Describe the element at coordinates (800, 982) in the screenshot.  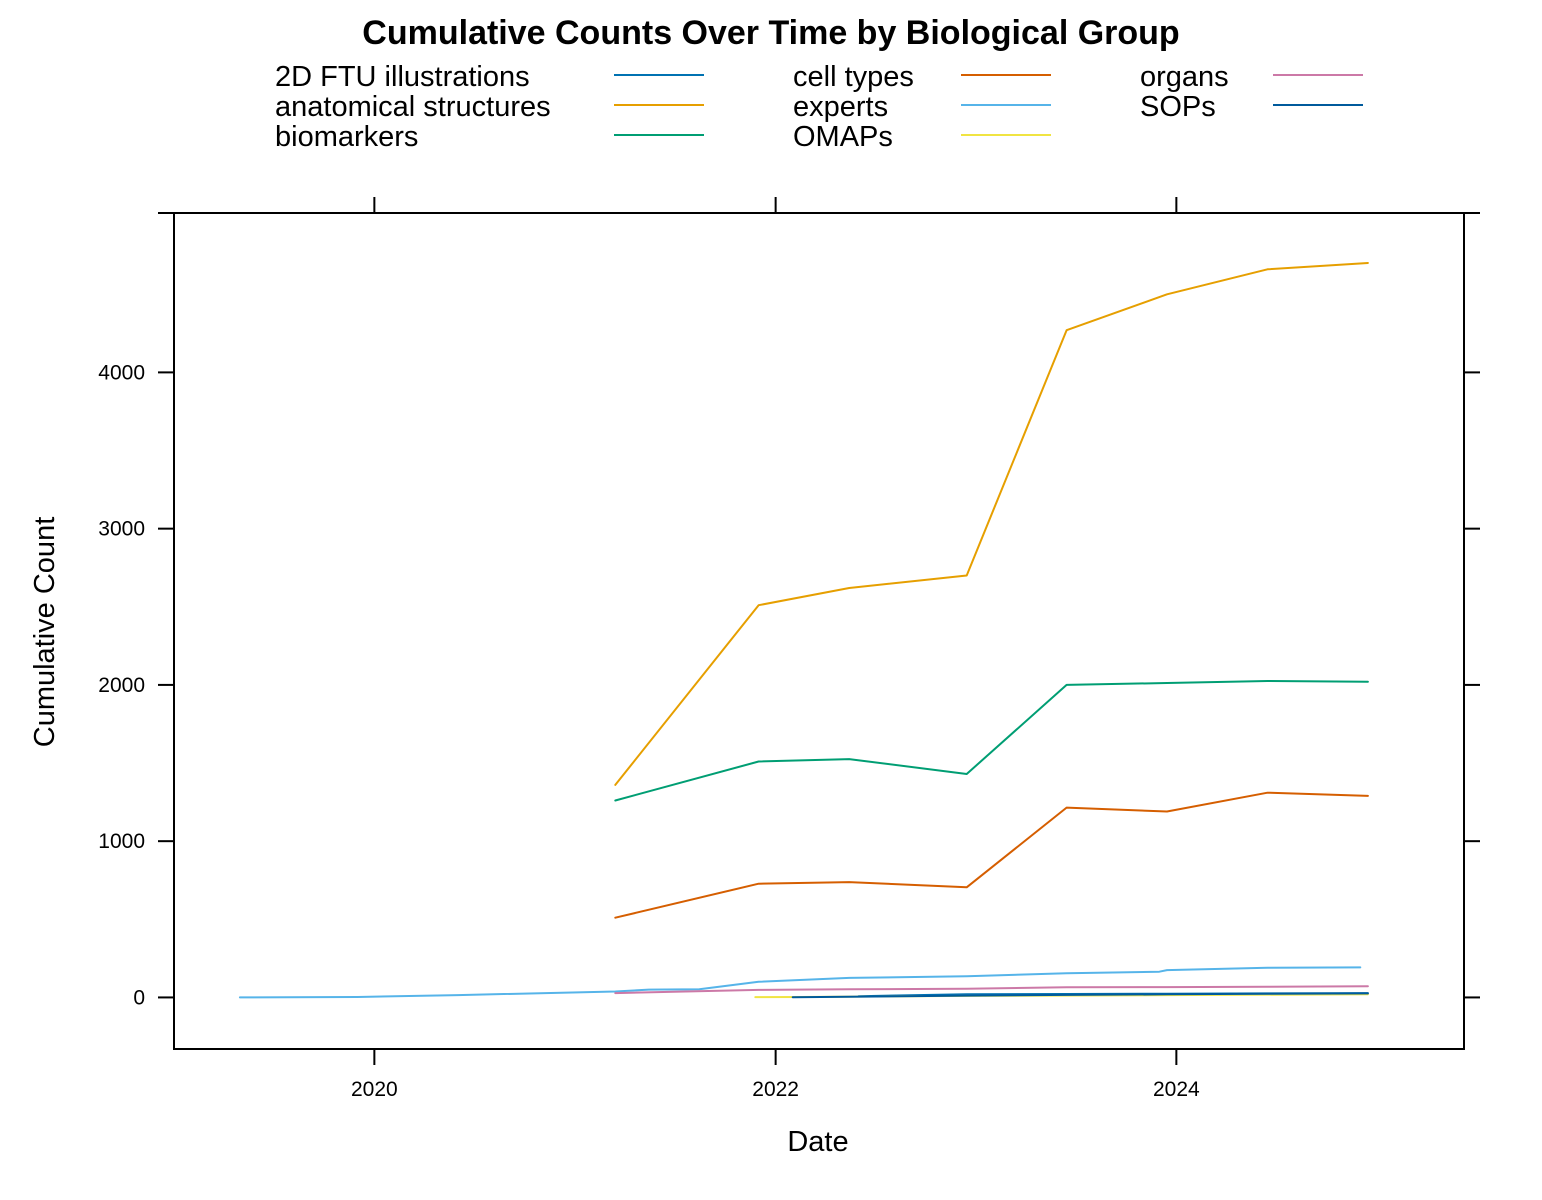
I see `series-line-experts` at that location.